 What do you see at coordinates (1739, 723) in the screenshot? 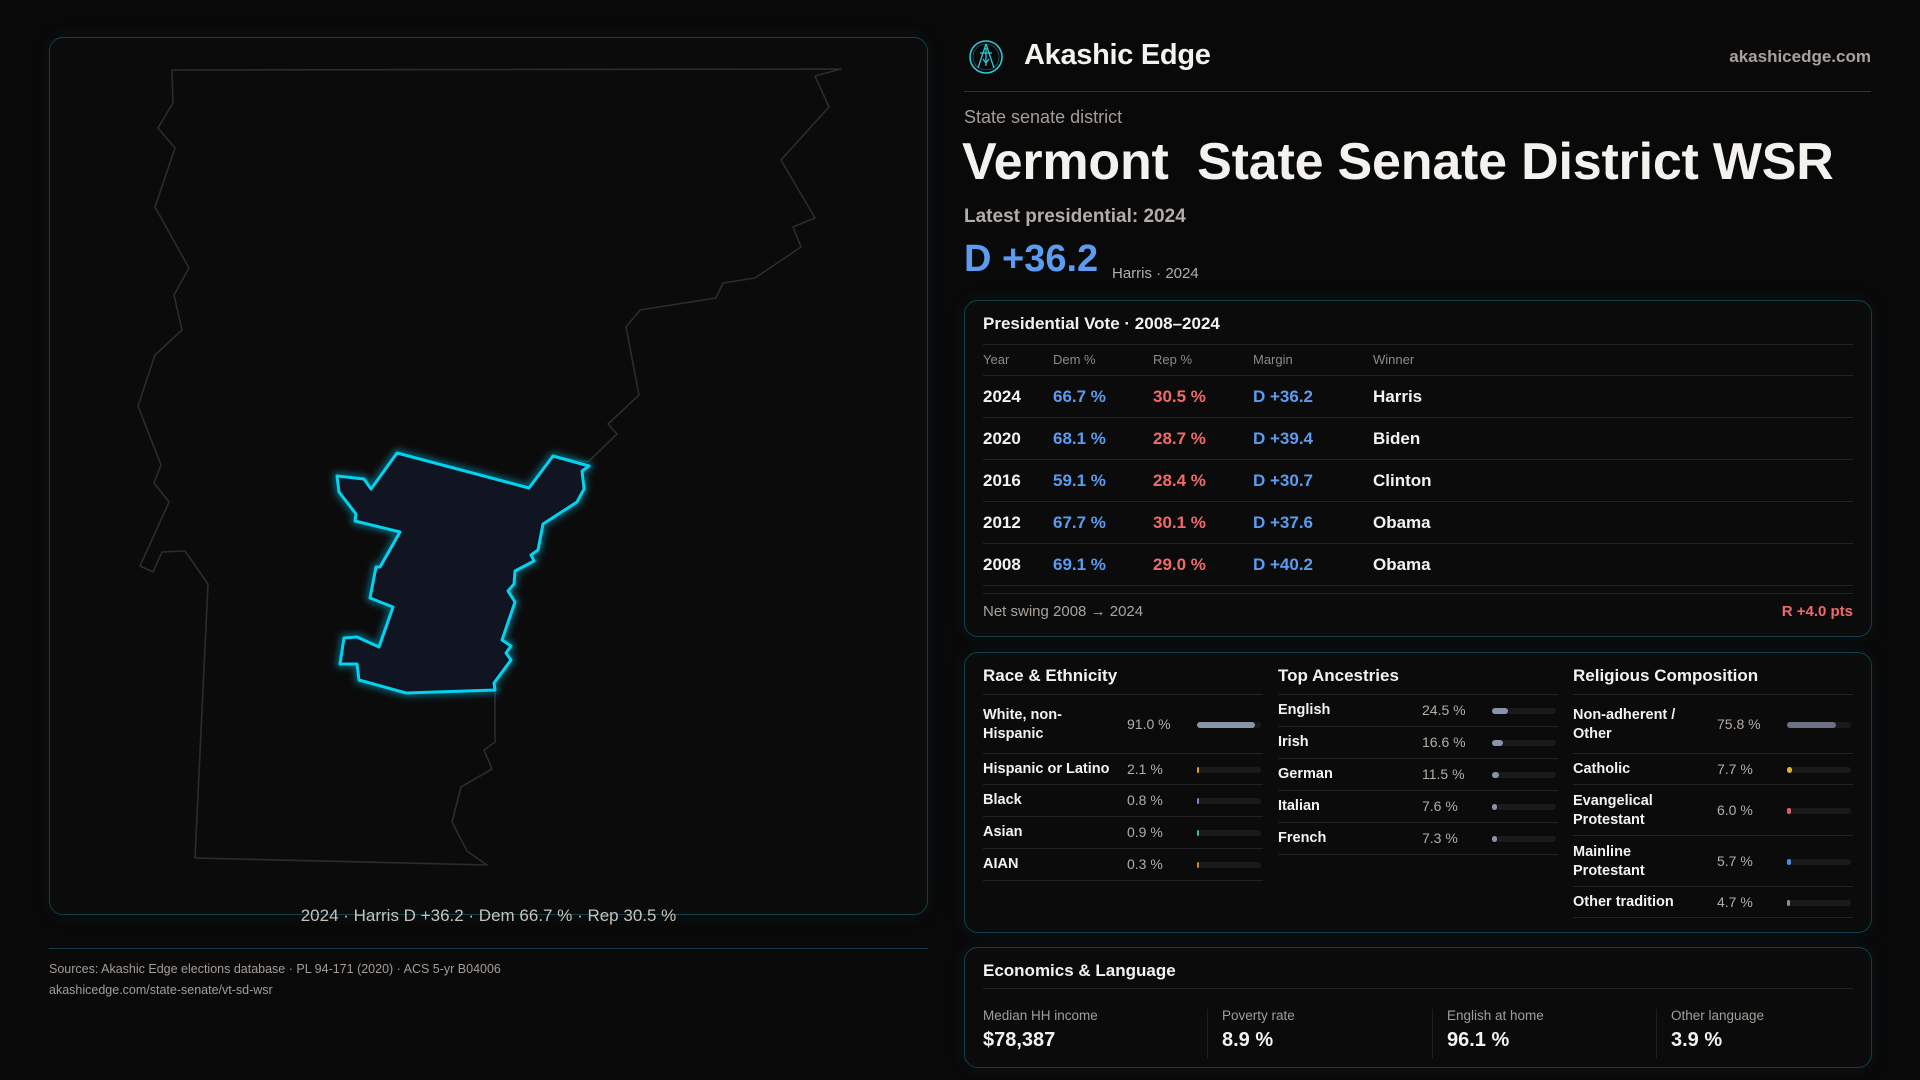
I see `item-value: 75.8 %` at bounding box center [1739, 723].